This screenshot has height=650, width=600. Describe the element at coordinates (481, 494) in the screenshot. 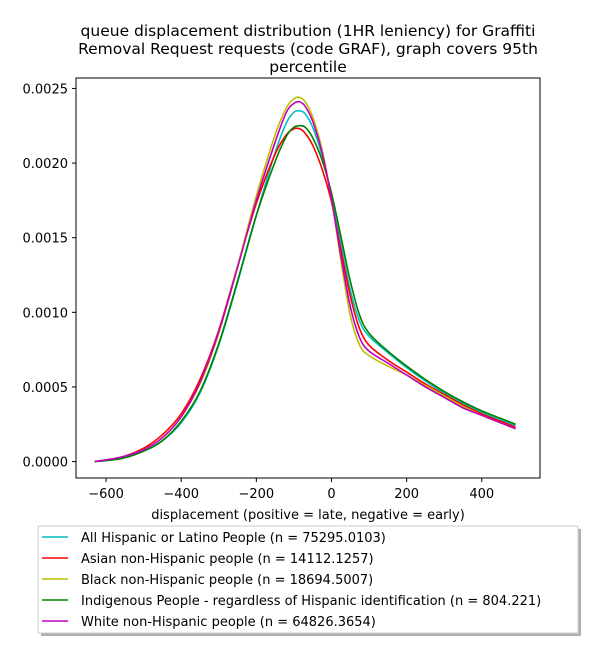

I see `x-tick-label: 400` at that location.